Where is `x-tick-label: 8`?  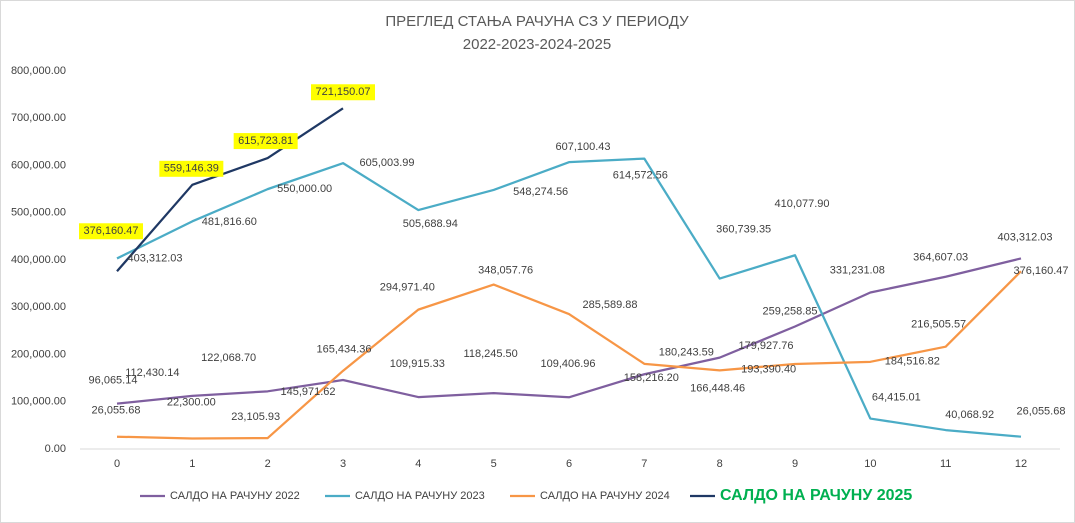 x-tick-label: 8 is located at coordinates (720, 464).